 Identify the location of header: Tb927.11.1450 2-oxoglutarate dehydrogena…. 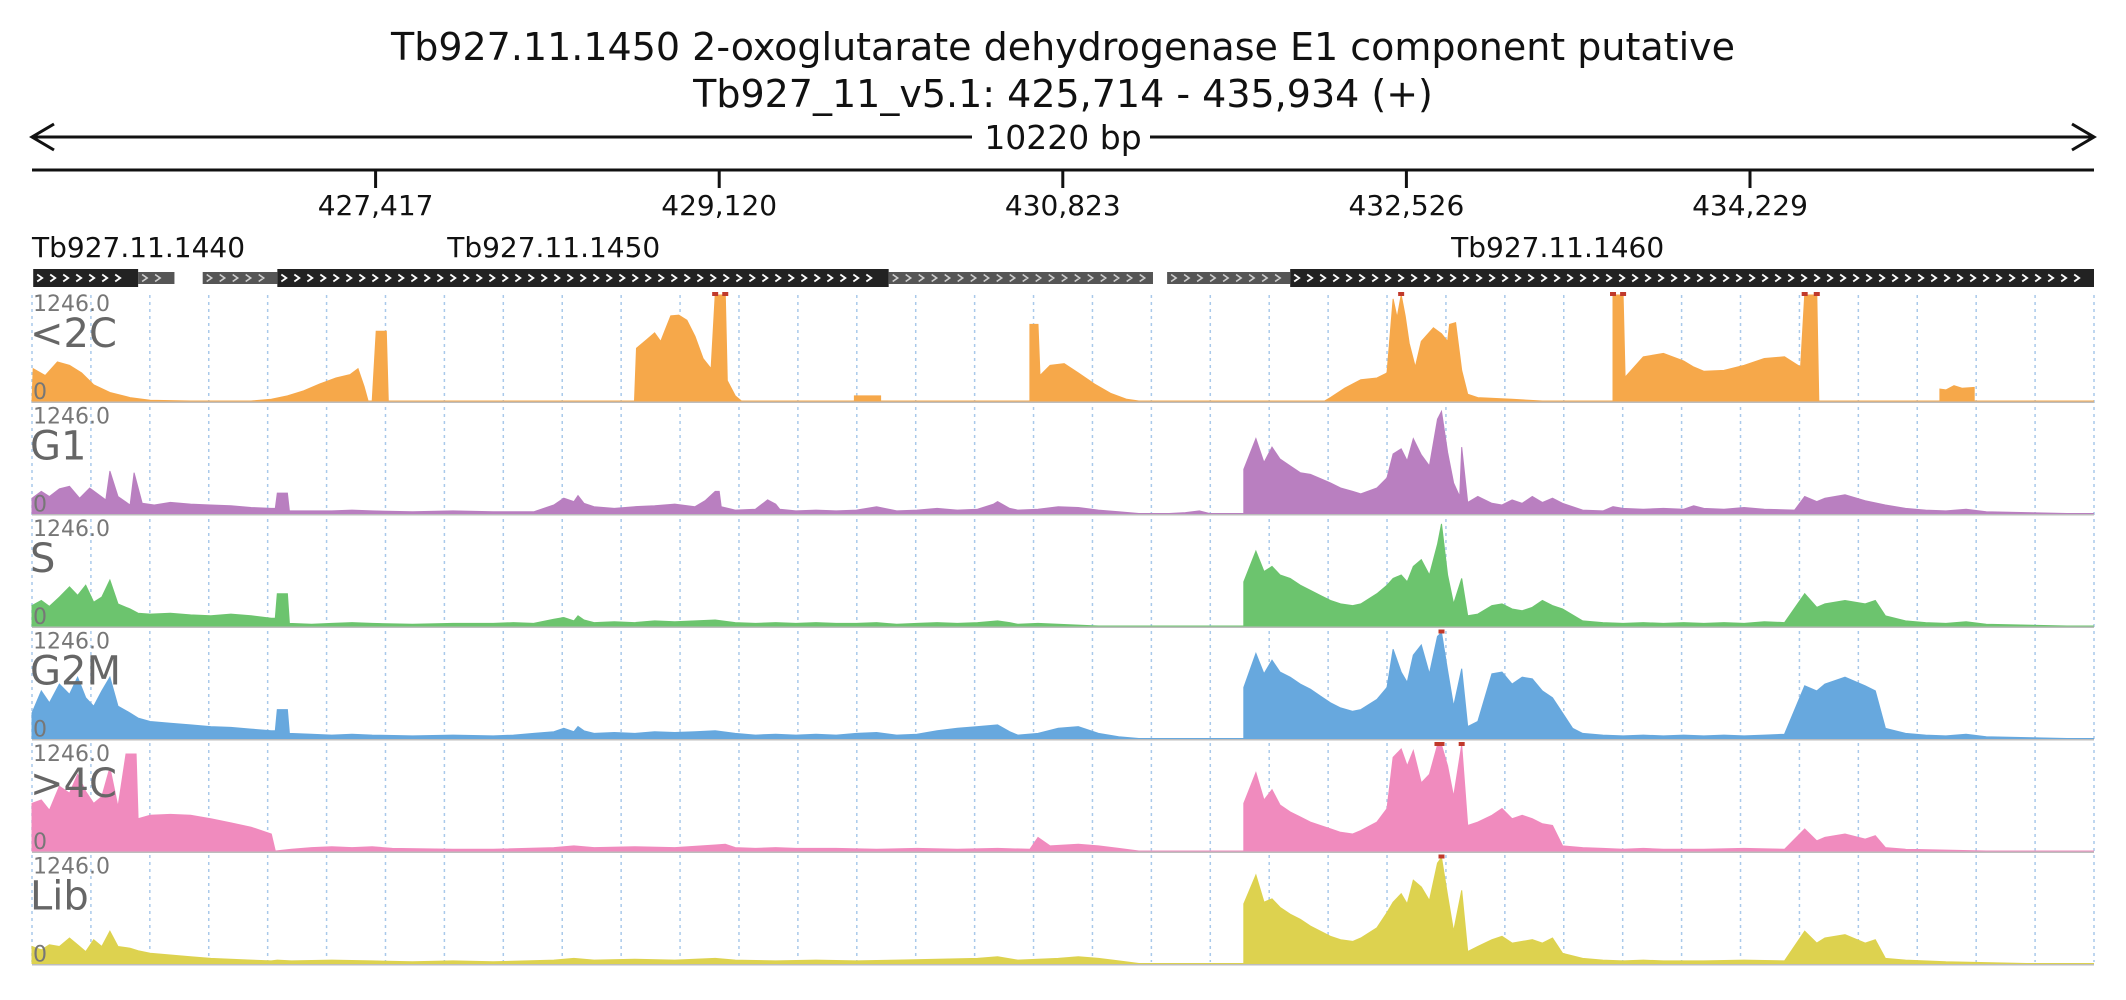
(1063, 98).